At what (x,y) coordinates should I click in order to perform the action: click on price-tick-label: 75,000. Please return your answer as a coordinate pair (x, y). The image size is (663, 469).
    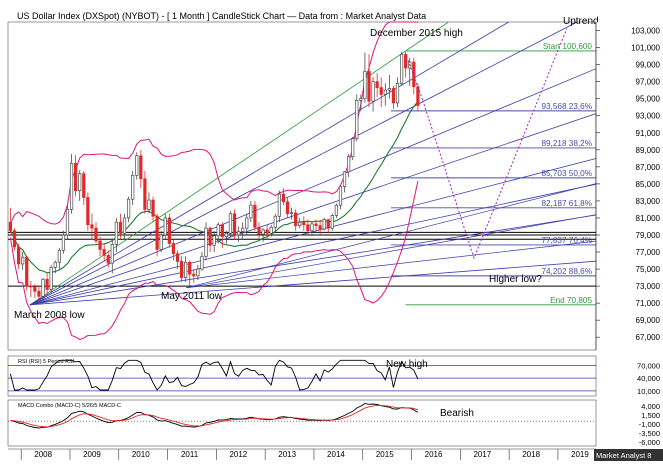
    Looking at the image, I should click on (648, 269).